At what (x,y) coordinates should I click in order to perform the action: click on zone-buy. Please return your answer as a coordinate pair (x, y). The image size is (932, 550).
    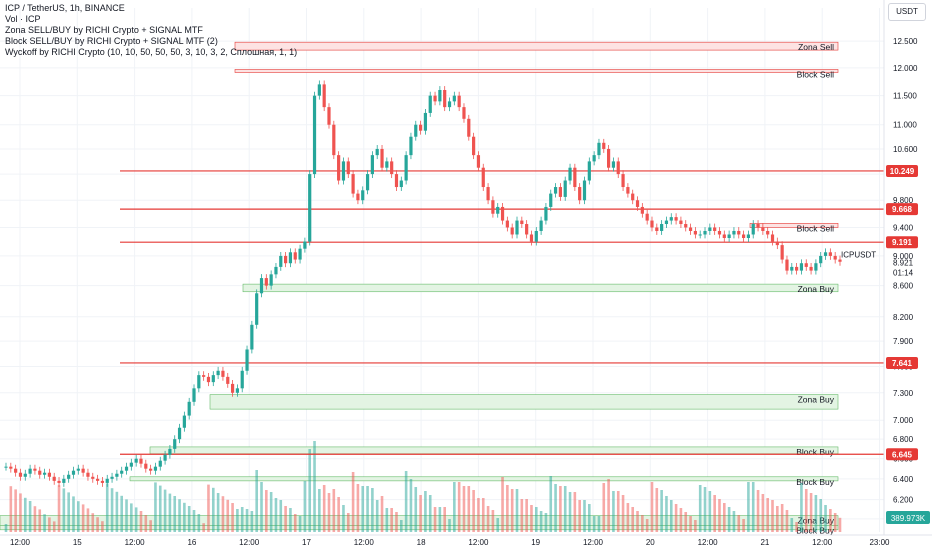
    Looking at the image, I should click on (524, 402).